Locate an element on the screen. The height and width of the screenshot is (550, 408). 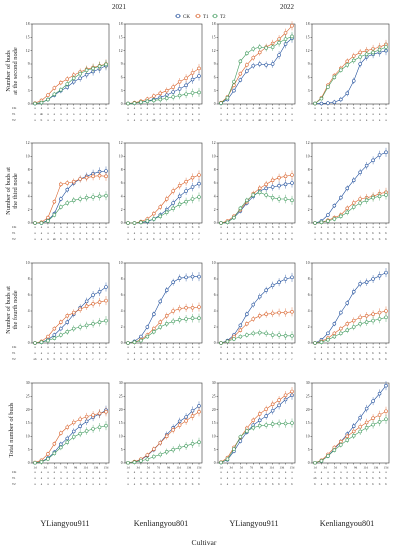
sig-row-label: CK is located at coordinates (14, 108).